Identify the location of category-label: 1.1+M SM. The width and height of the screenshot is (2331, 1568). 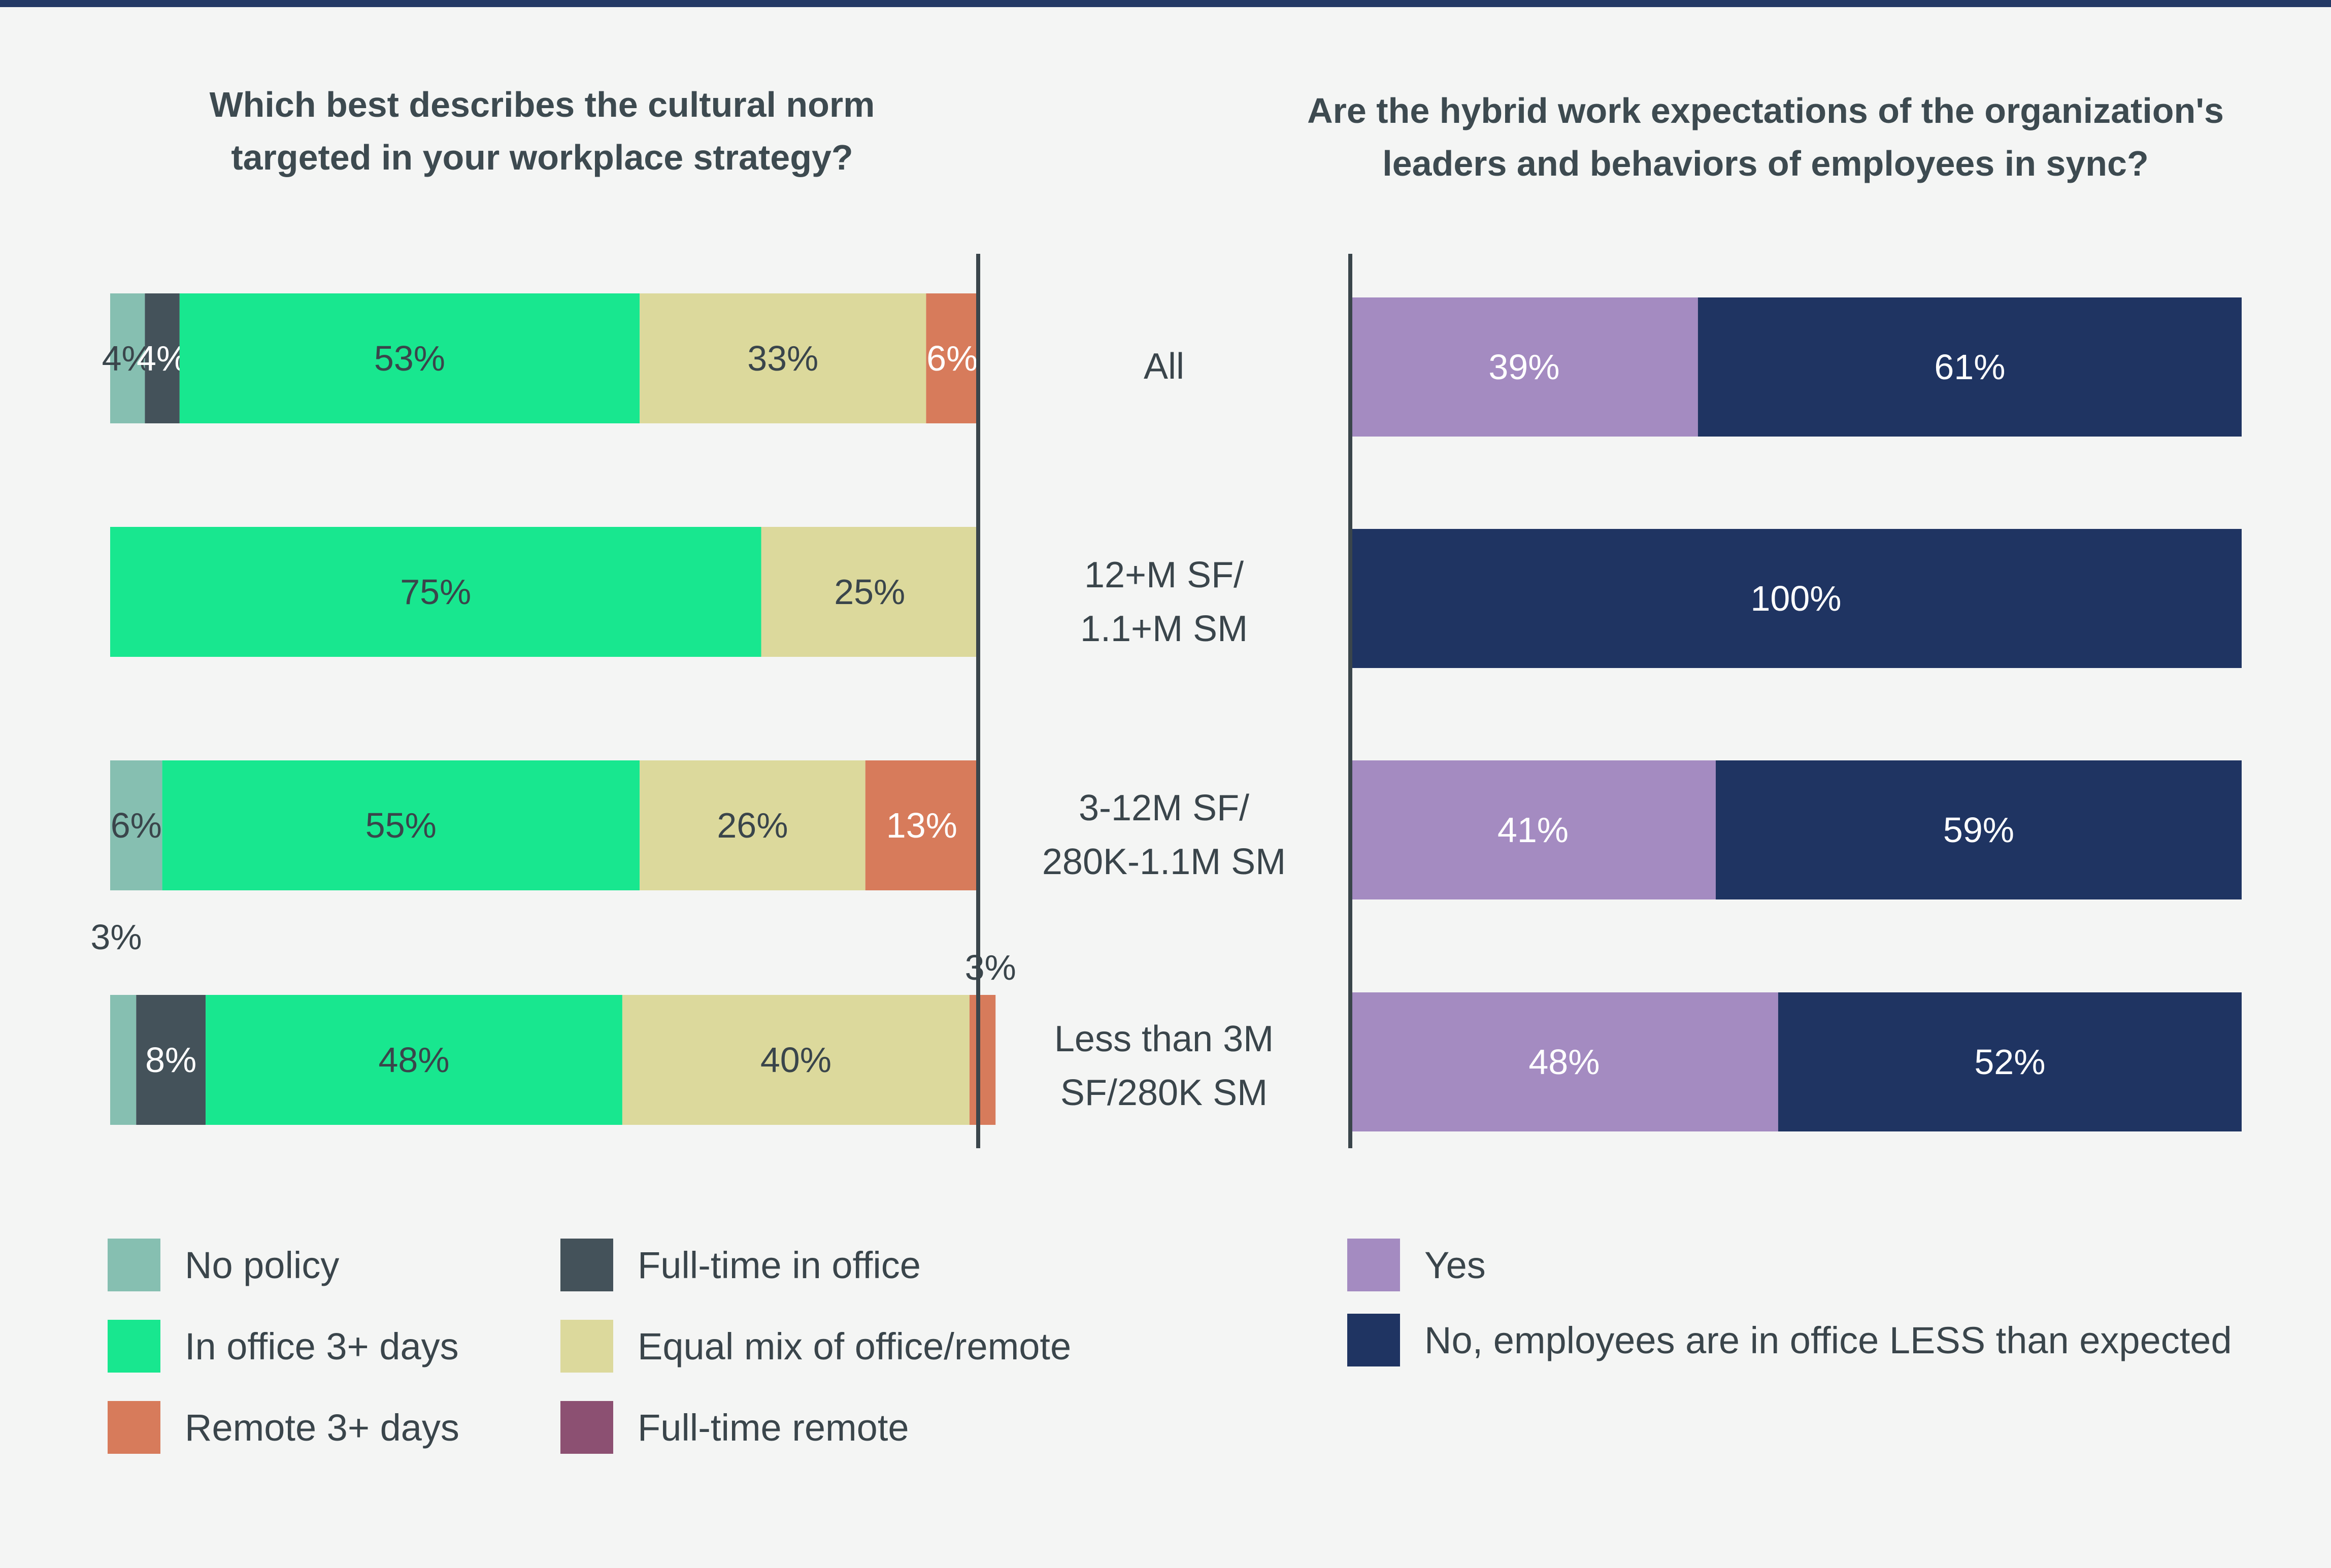
(1164, 629).